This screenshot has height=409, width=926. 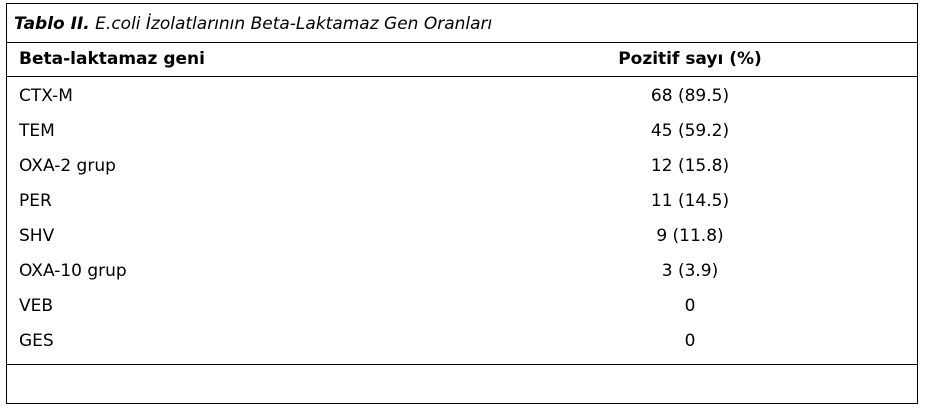 What do you see at coordinates (112, 59) in the screenshot?
I see `header-gene: Beta-laktamaz geni` at bounding box center [112, 59].